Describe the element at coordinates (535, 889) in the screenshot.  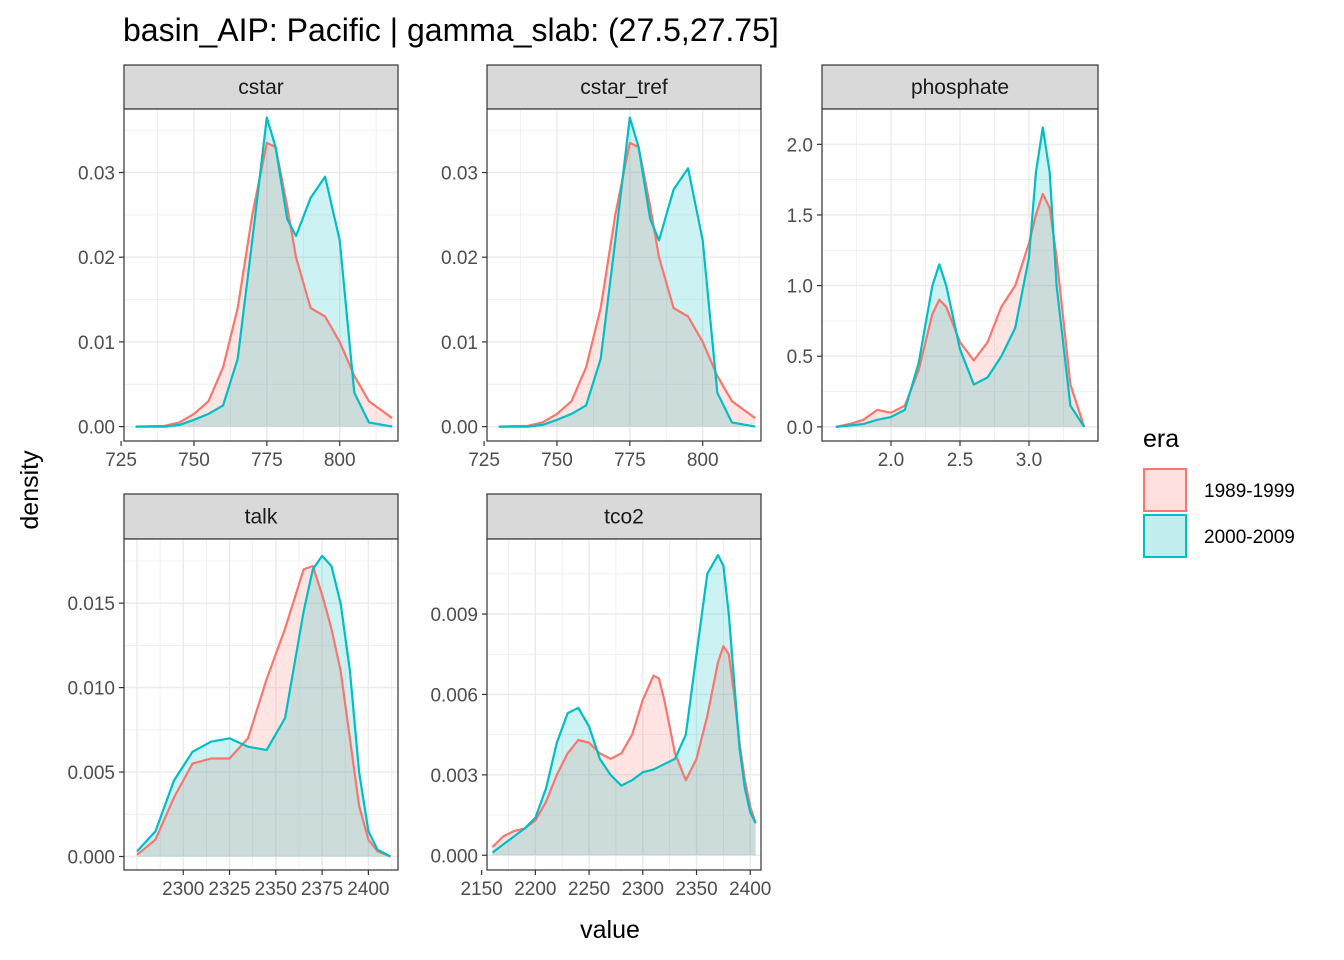
I see `x-tick-label: 2200` at that location.